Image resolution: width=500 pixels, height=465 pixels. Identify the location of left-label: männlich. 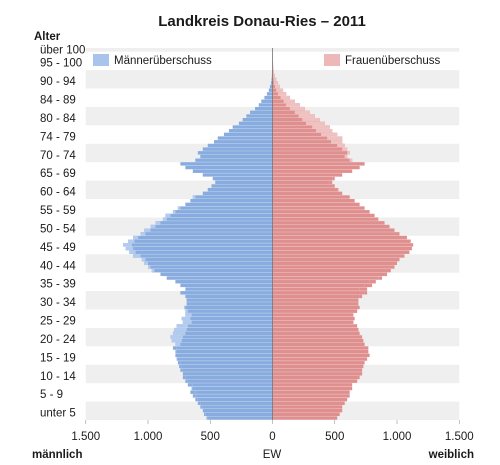
(57, 455).